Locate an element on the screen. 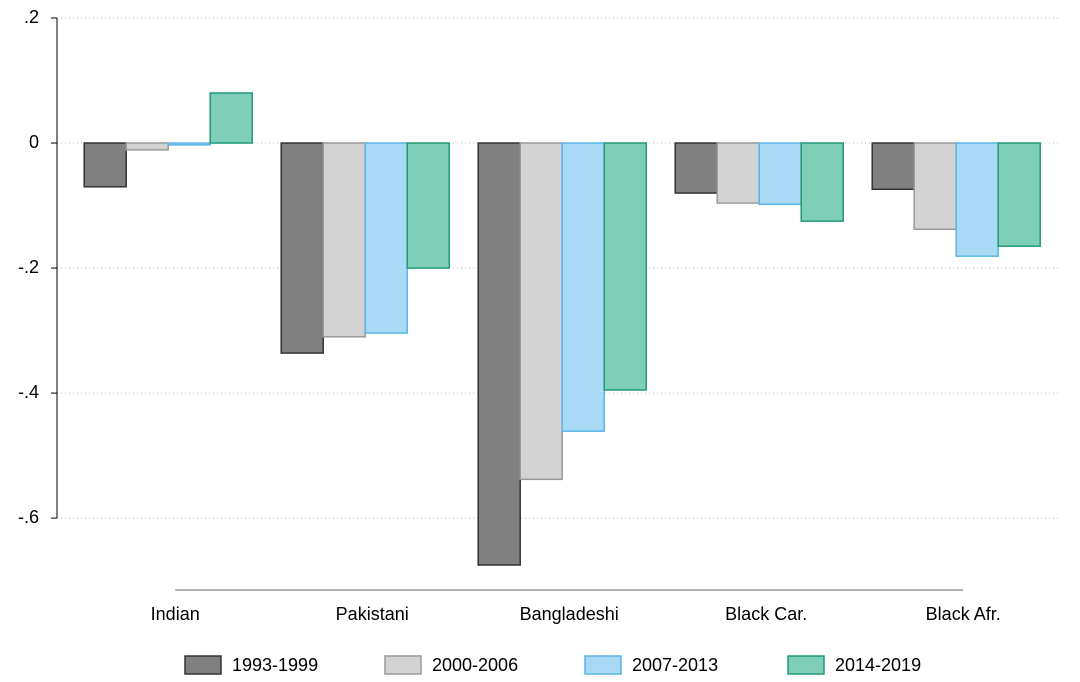 This screenshot has height=682, width=1080. x-tick-label: Pakistani is located at coordinates (372, 614).